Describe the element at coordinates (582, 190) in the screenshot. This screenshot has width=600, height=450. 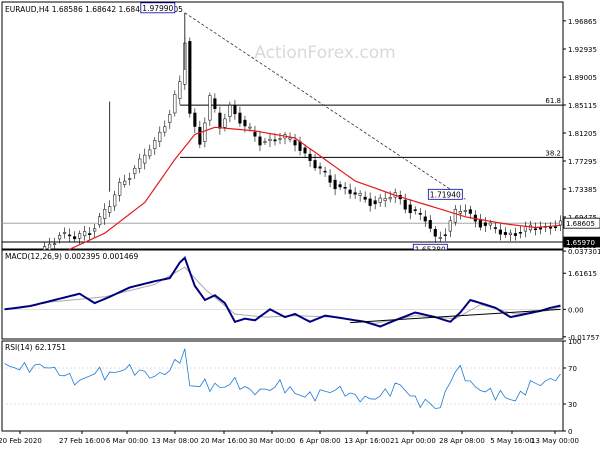
I see `price-axis-label: 1.73385` at that location.